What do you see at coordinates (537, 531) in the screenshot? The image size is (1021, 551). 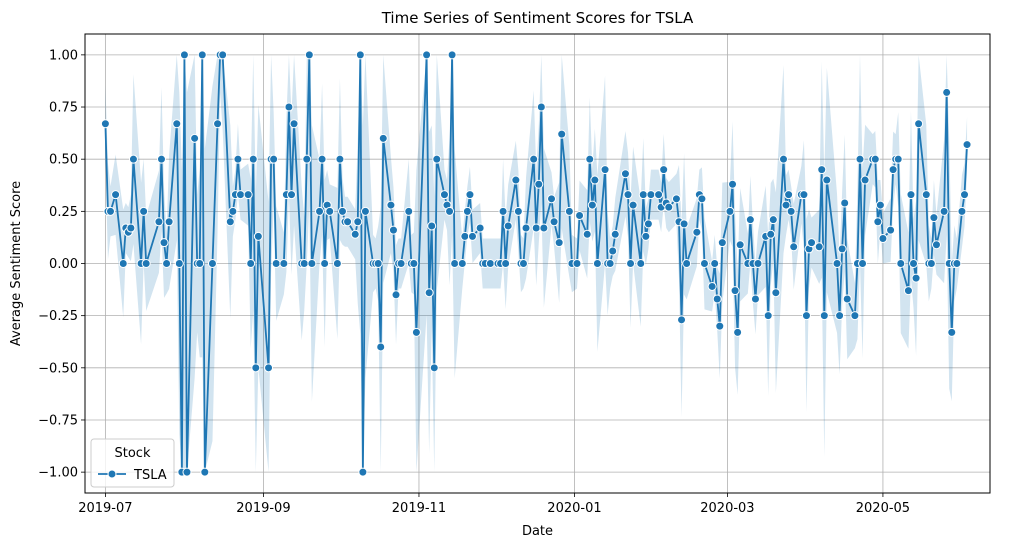 I see `x-axis-label: Date` at bounding box center [537, 531].